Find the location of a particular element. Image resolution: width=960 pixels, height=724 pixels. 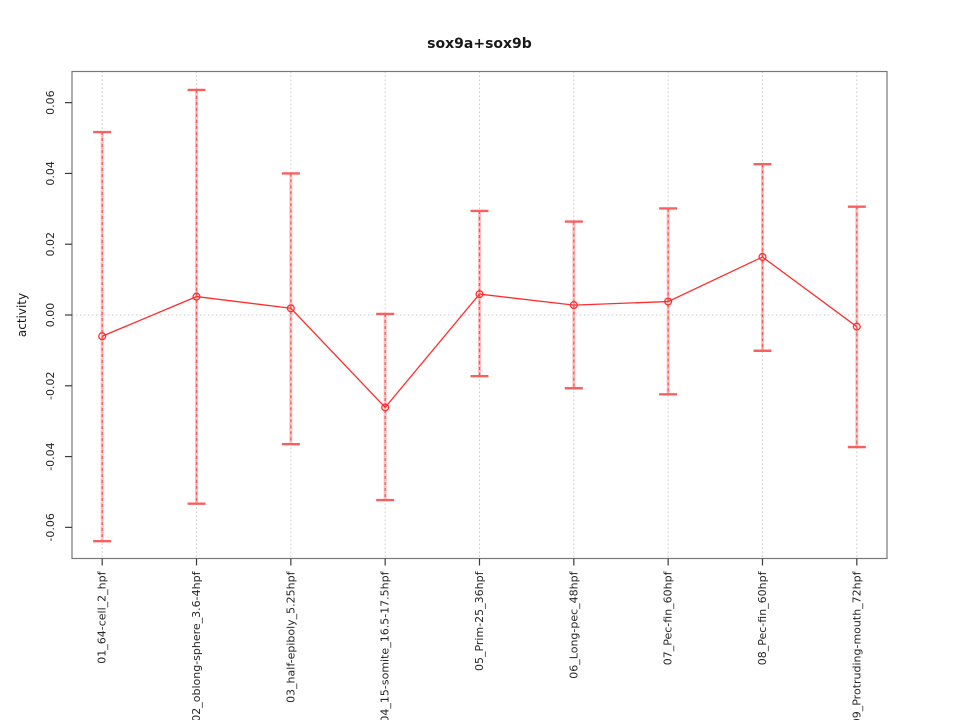

chart-title: sox9a+sox9b is located at coordinates (479, 44).